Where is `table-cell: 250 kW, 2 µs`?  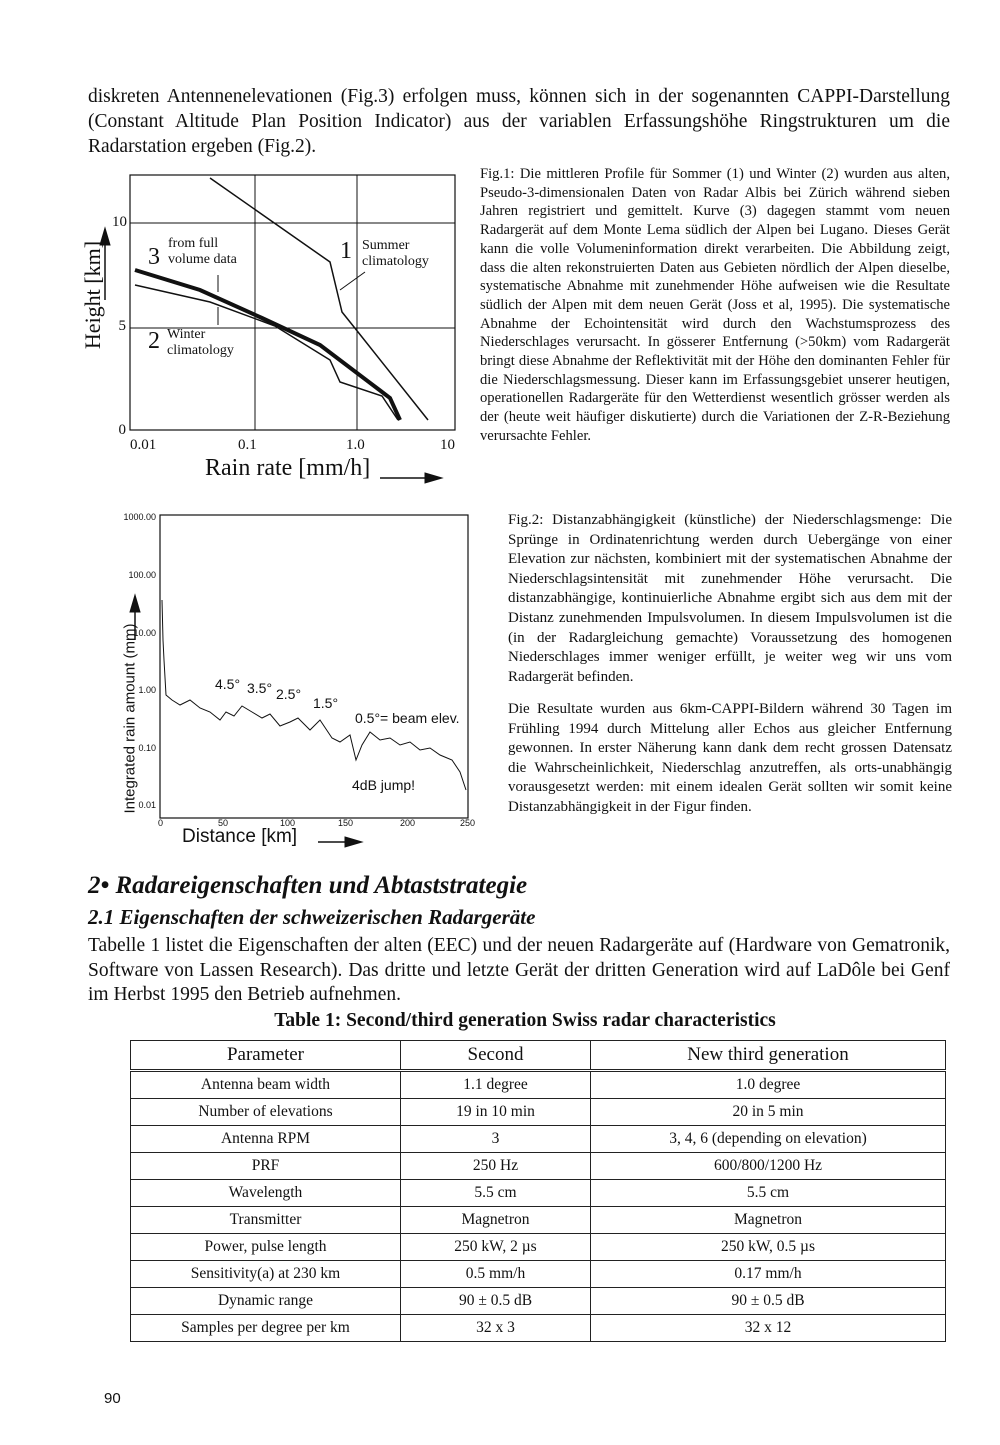
table-cell: 250 kW, 2 µs is located at coordinates (495, 1247).